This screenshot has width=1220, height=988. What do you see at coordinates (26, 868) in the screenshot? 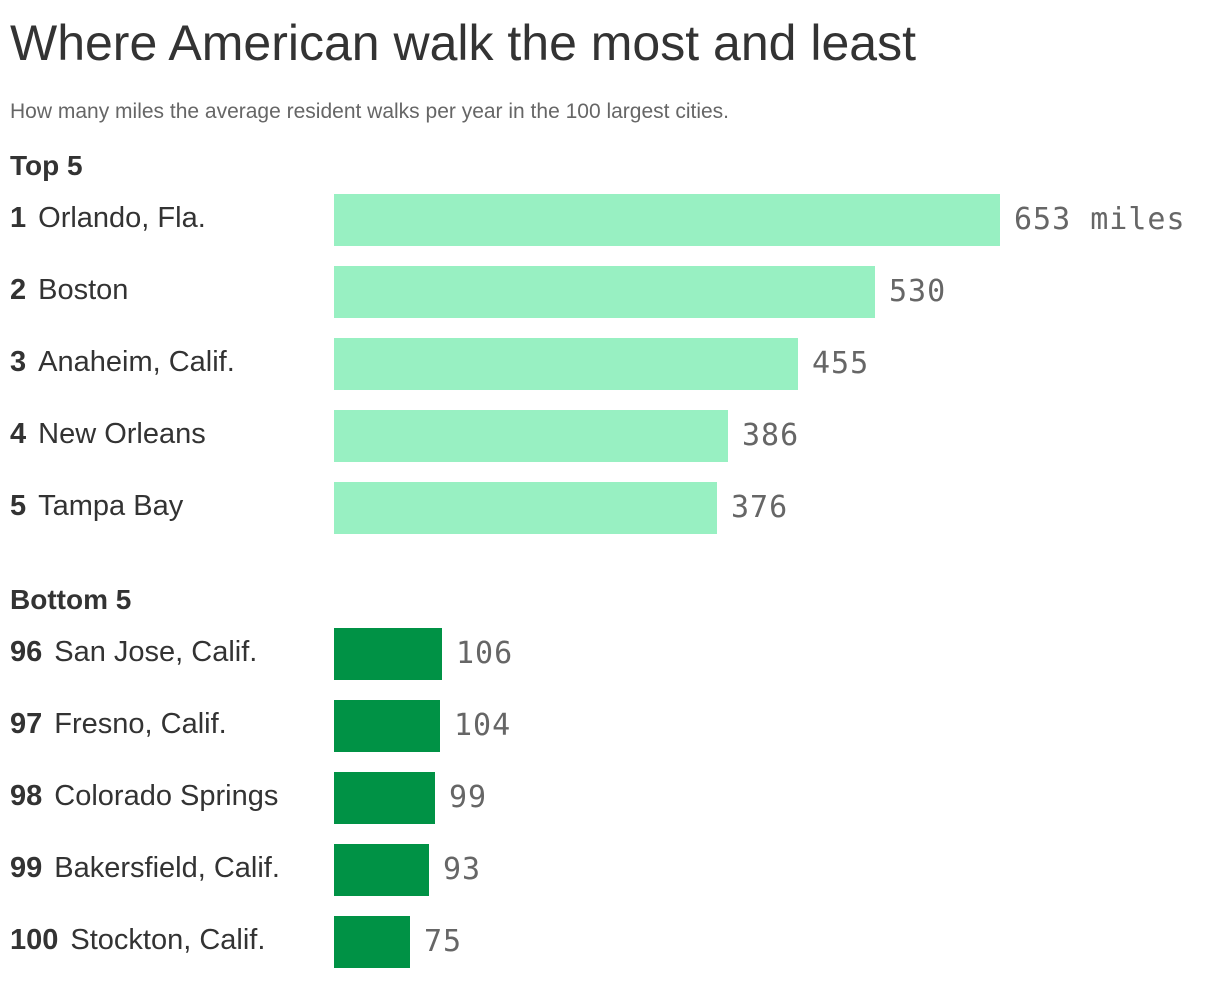
I see `rank-label: 99` at bounding box center [26, 868].